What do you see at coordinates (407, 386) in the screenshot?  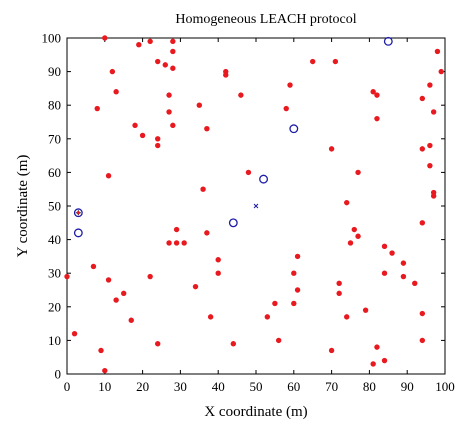 I see `x-tick-label: 90` at bounding box center [407, 386].